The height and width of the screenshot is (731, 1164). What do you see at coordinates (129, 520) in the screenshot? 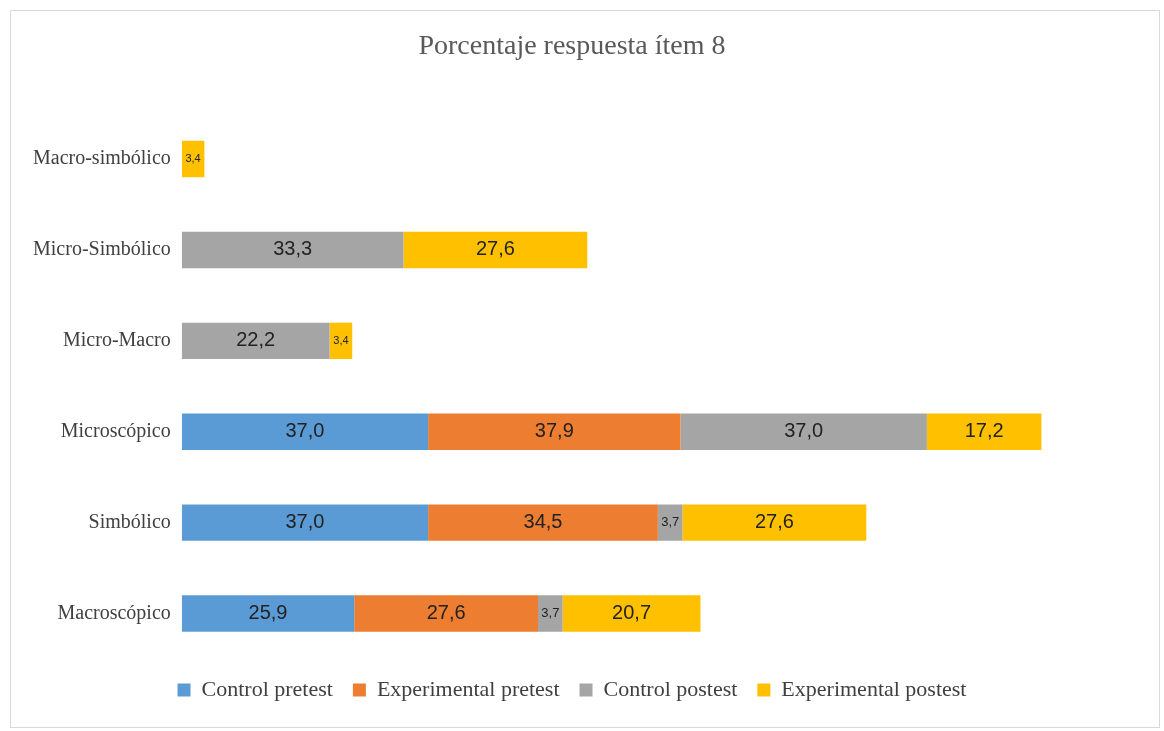
I see `y-tick-label: Simbólico` at bounding box center [129, 520].